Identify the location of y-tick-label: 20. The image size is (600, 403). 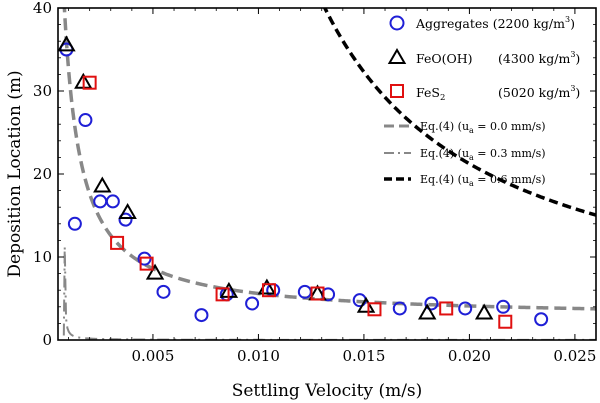
(42, 174).